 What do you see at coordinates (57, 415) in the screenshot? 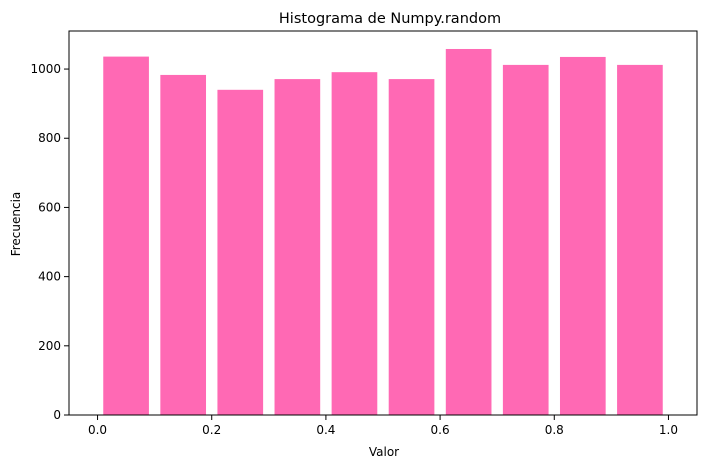
I see `y-tick-label-0: 0` at bounding box center [57, 415].